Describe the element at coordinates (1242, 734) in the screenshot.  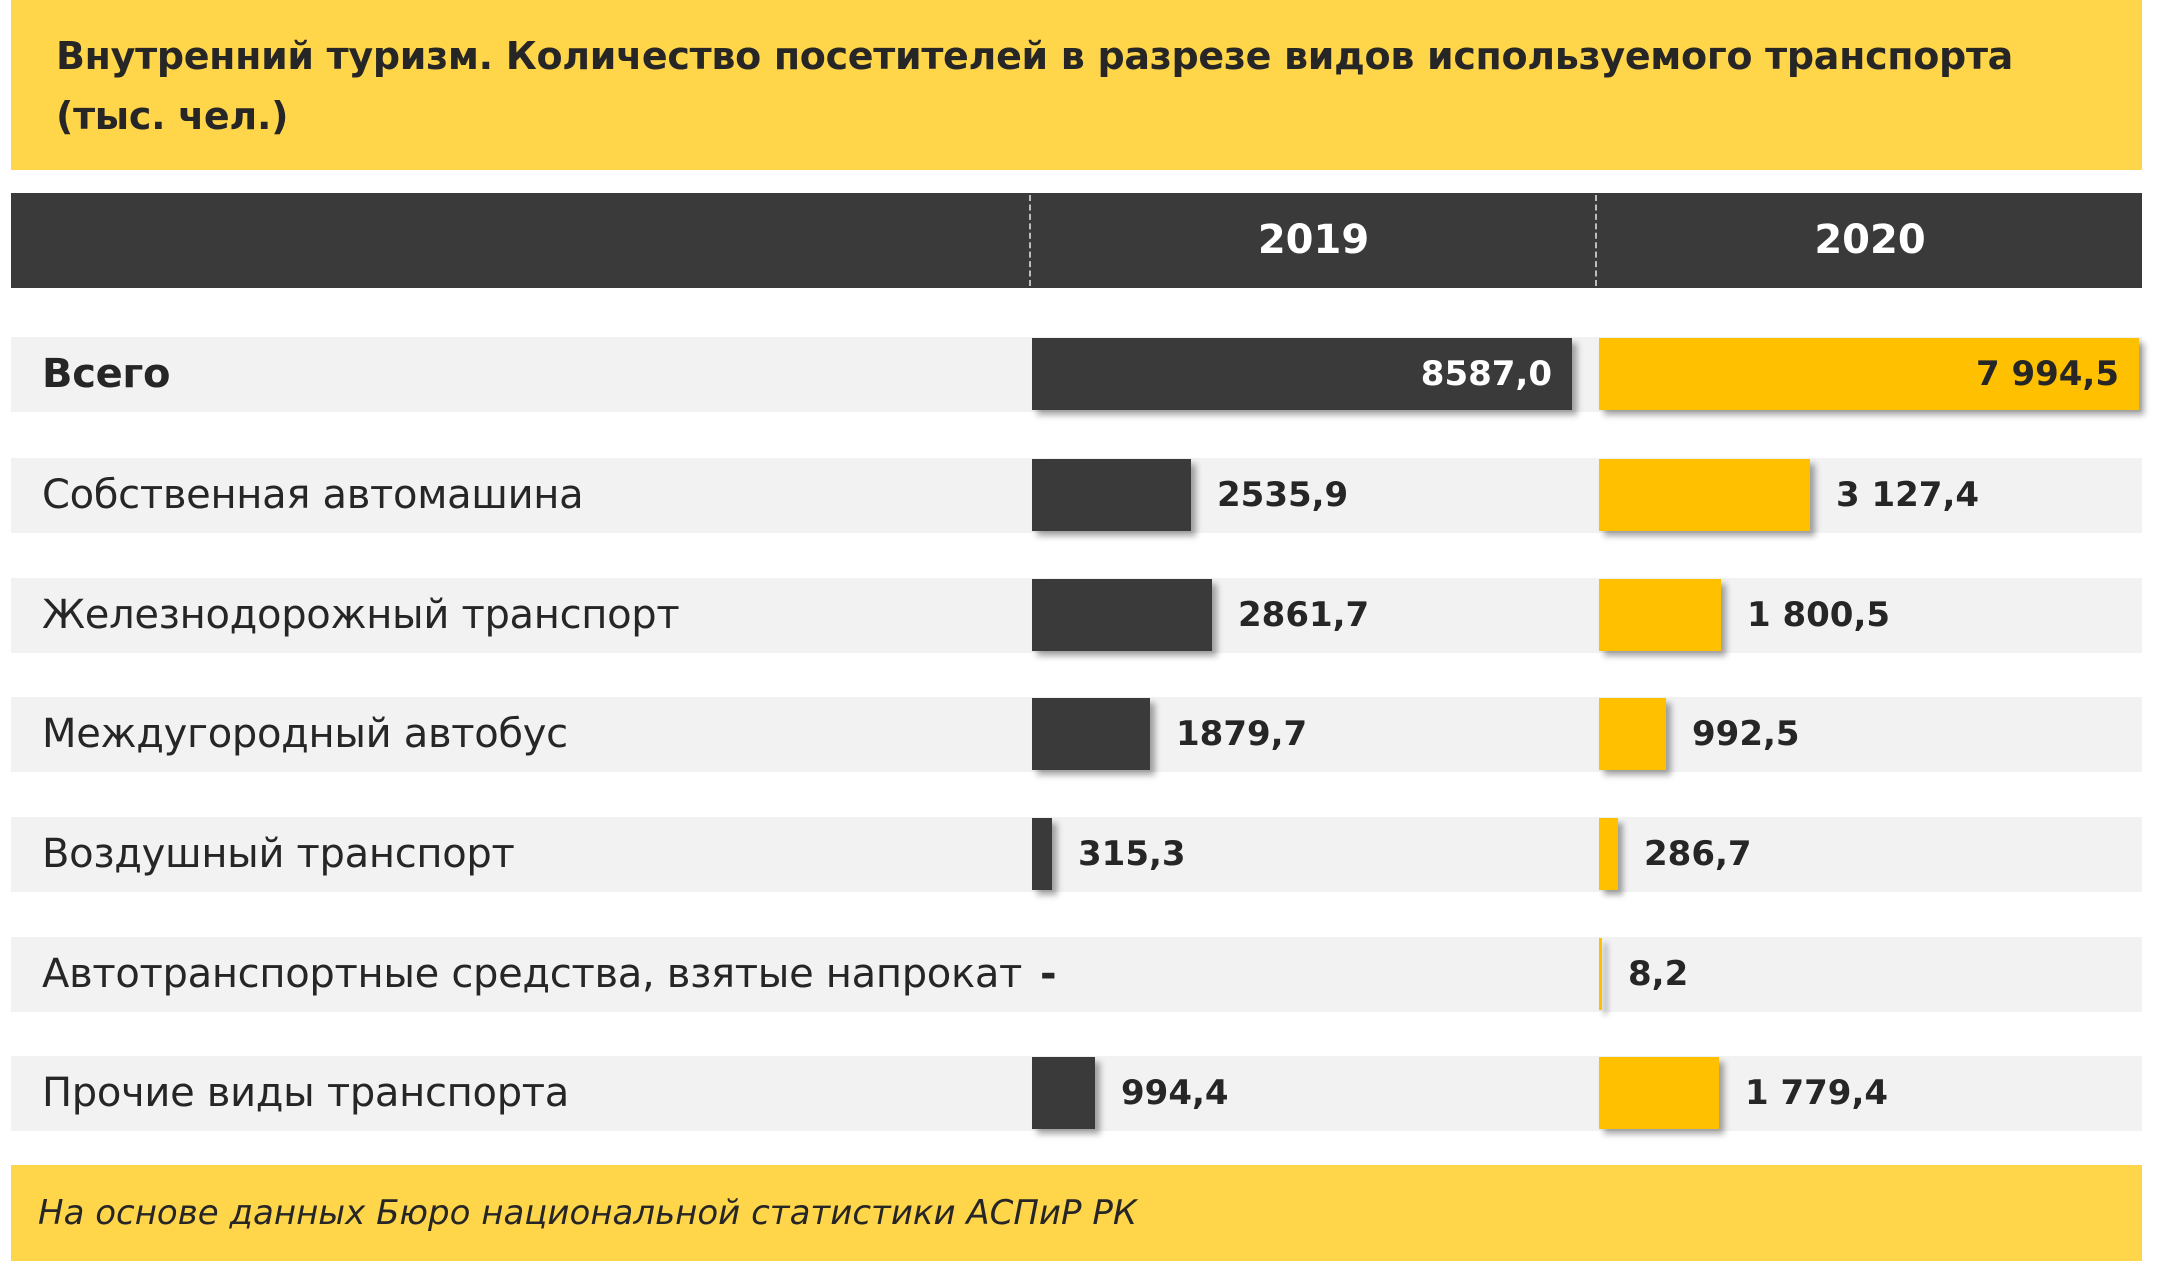
I see `value-label-2019: 1879,7` at that location.